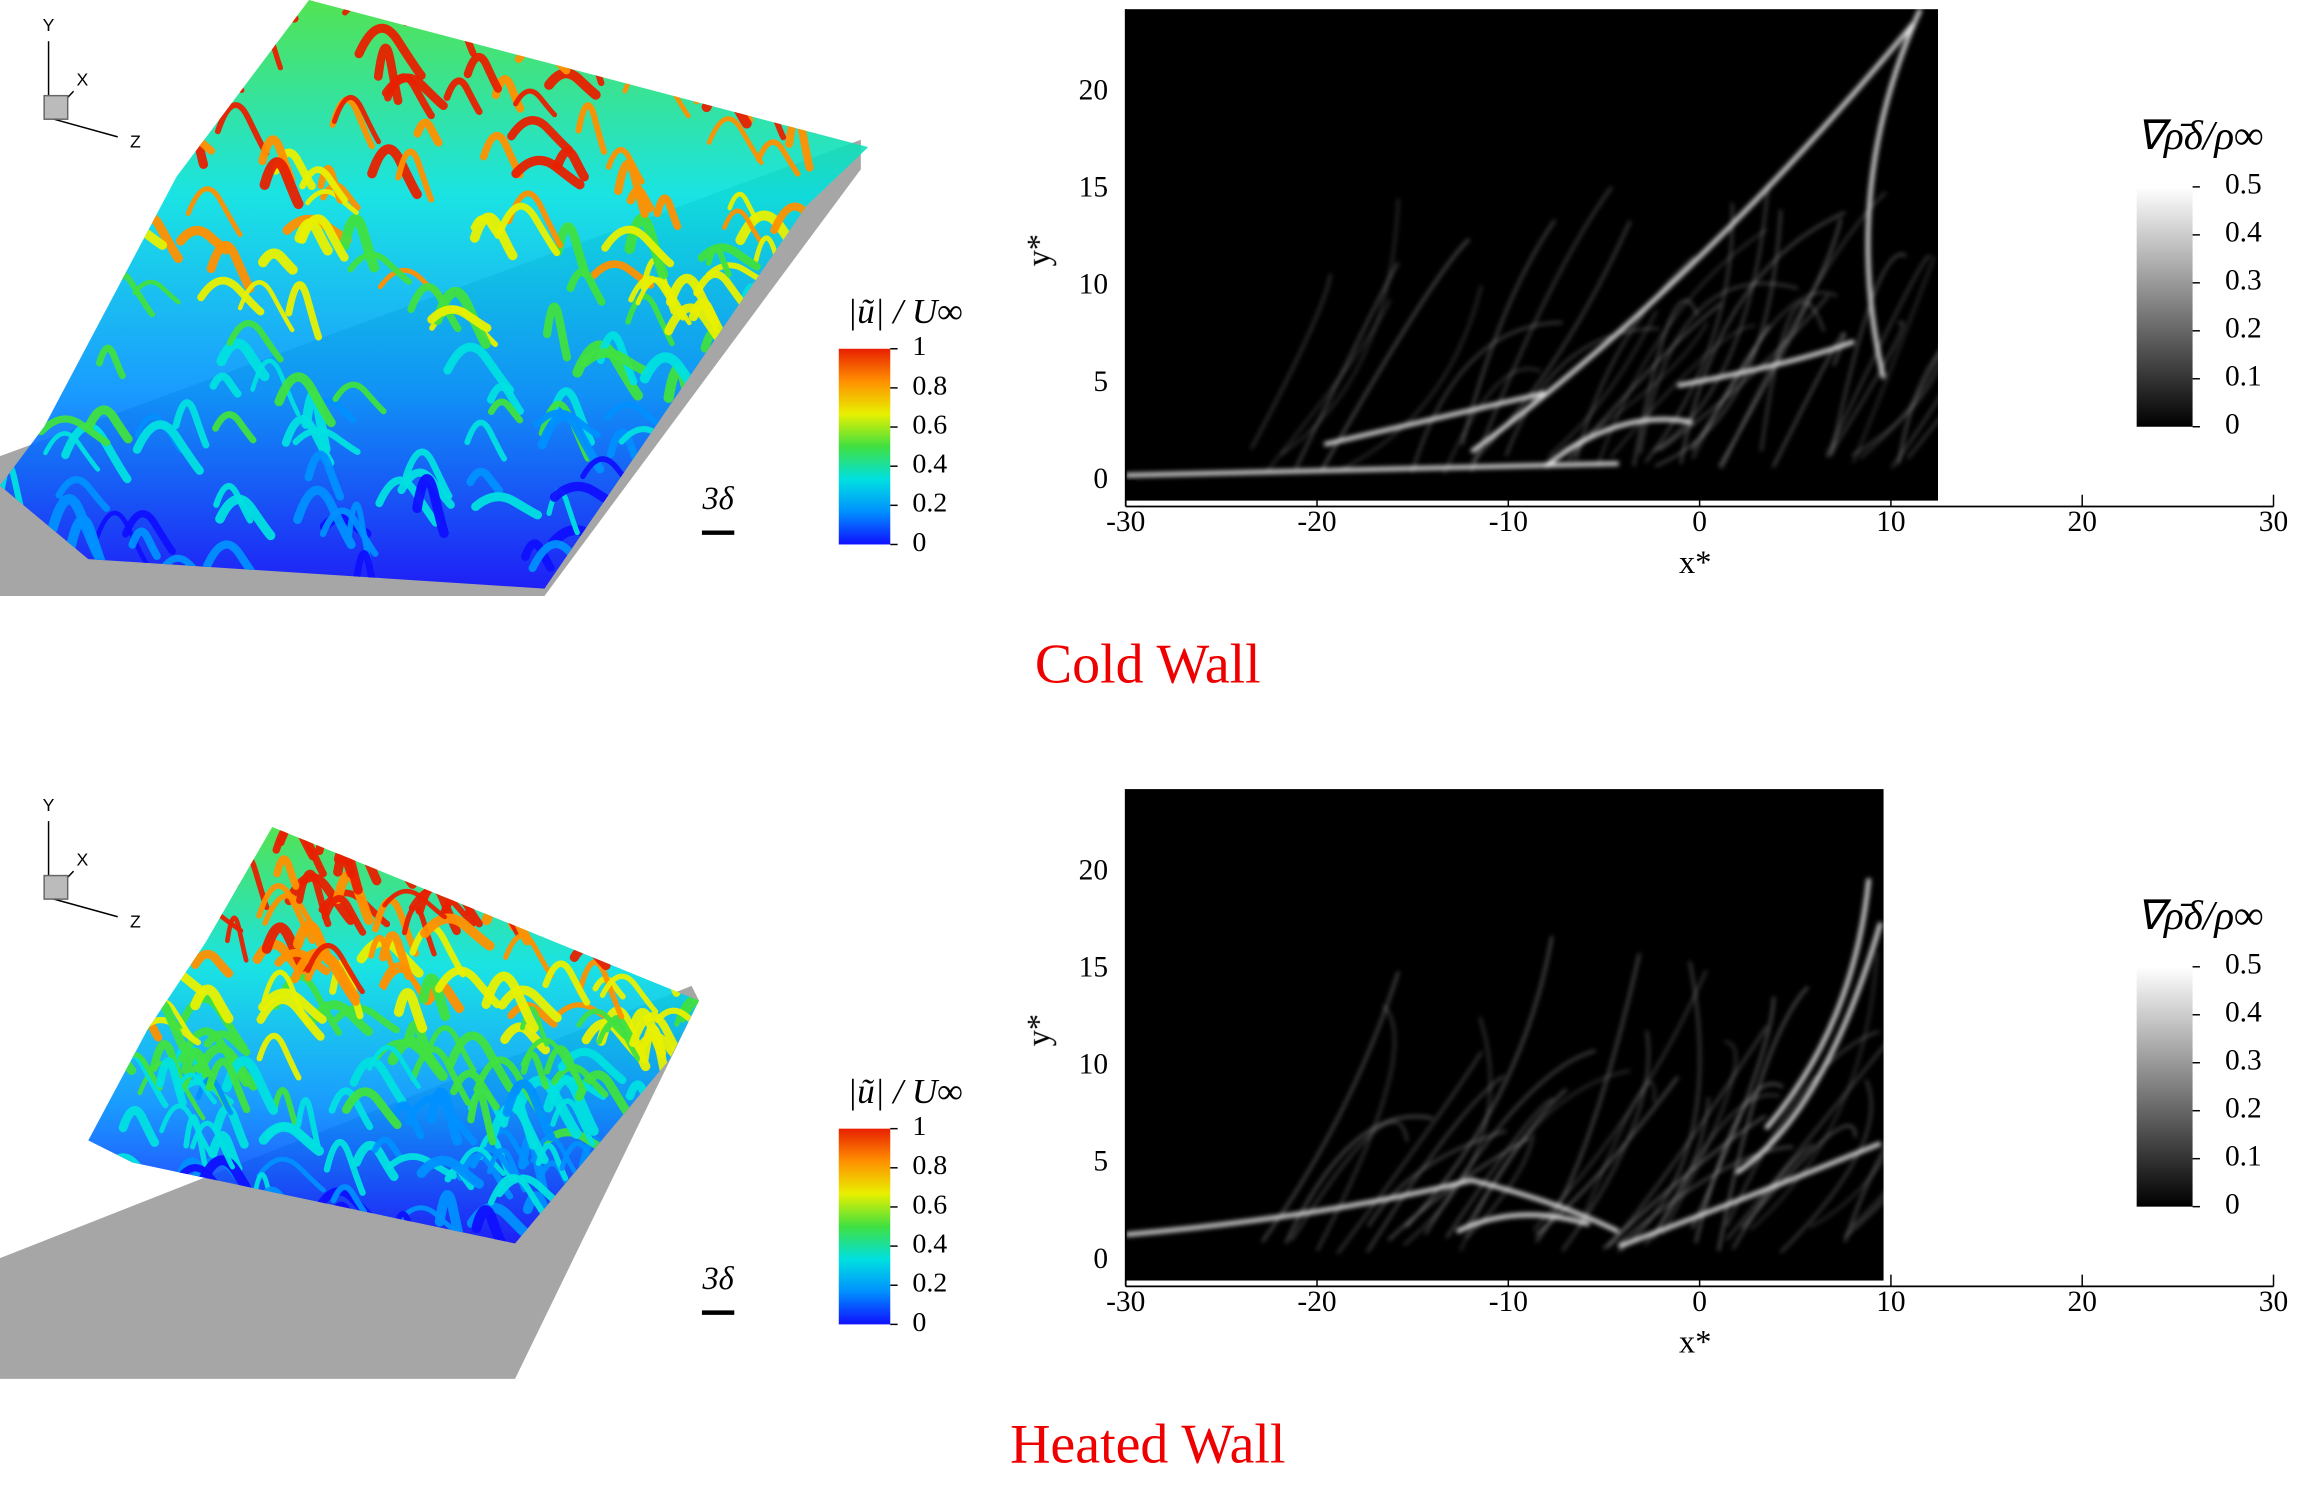 The height and width of the screenshot is (1512, 2300). What do you see at coordinates (2232, 1204) in the screenshot?
I see `colorbar-tick-label: 0` at bounding box center [2232, 1204].